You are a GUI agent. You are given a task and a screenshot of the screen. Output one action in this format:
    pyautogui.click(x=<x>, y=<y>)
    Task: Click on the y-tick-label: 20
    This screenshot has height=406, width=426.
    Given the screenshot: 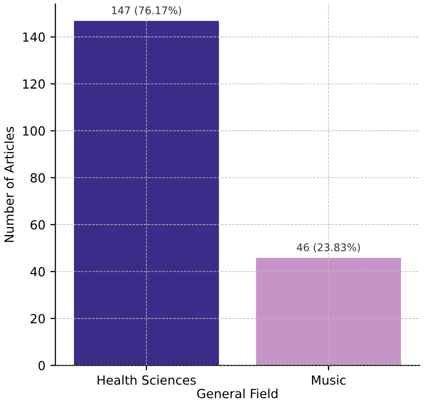 What is the action you would take?
    pyautogui.click(x=37, y=319)
    